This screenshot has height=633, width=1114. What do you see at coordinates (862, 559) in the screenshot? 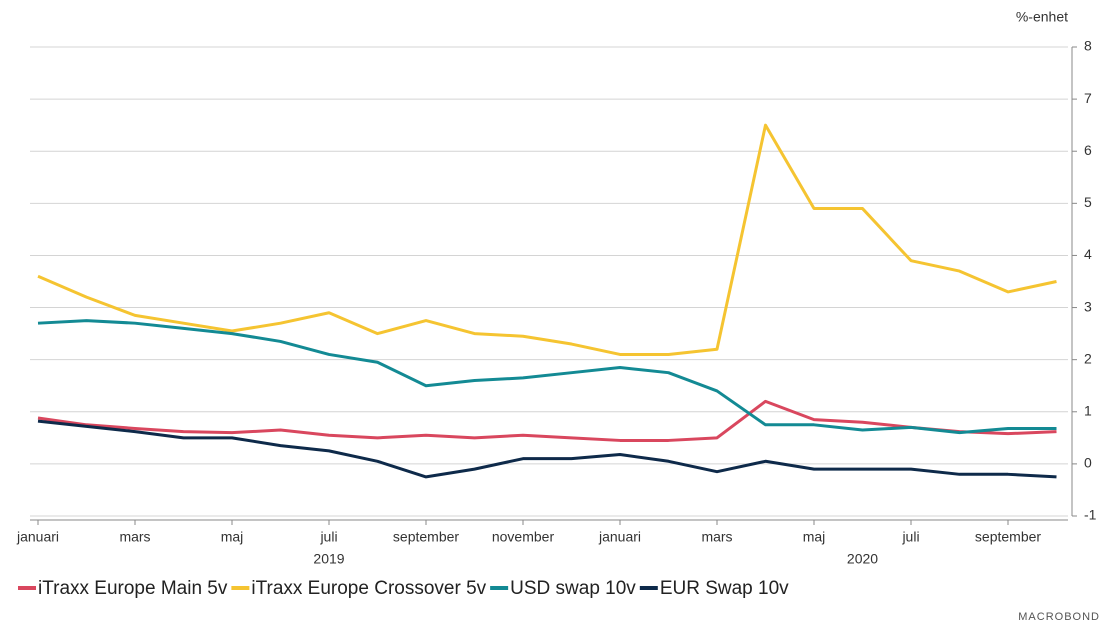
I see `year-label: 2020` at bounding box center [862, 559].